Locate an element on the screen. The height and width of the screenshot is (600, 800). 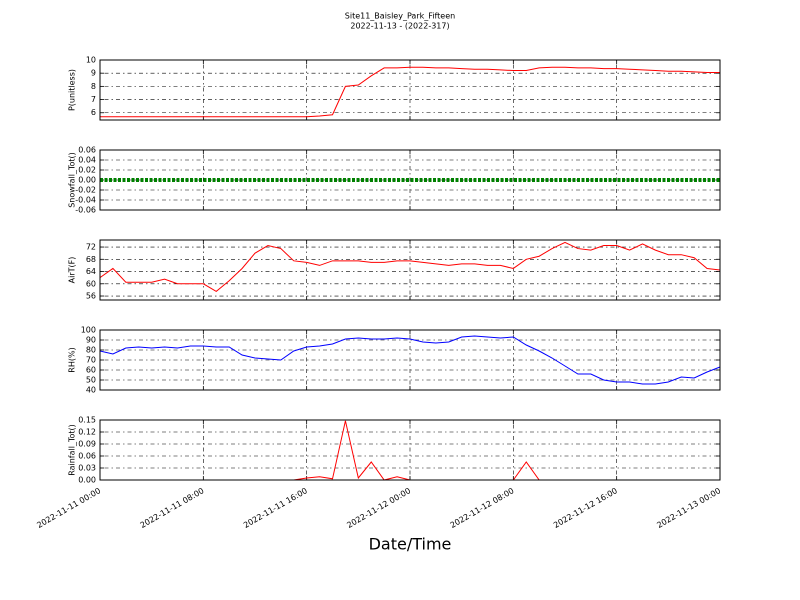
y-tick-label: 70 is located at coordinates (91, 360).